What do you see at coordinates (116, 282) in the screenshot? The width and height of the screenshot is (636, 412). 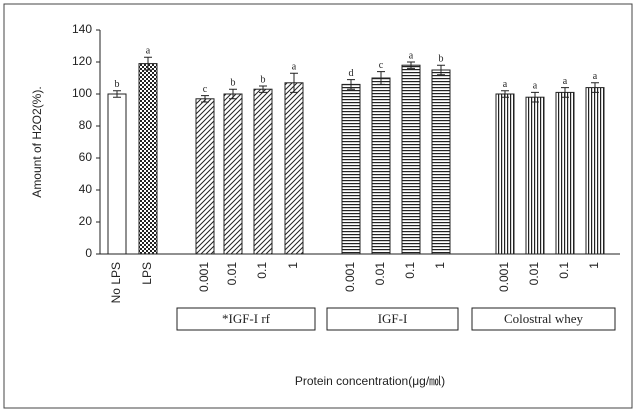 I see `x-tick-label: No LPS` at bounding box center [116, 282].